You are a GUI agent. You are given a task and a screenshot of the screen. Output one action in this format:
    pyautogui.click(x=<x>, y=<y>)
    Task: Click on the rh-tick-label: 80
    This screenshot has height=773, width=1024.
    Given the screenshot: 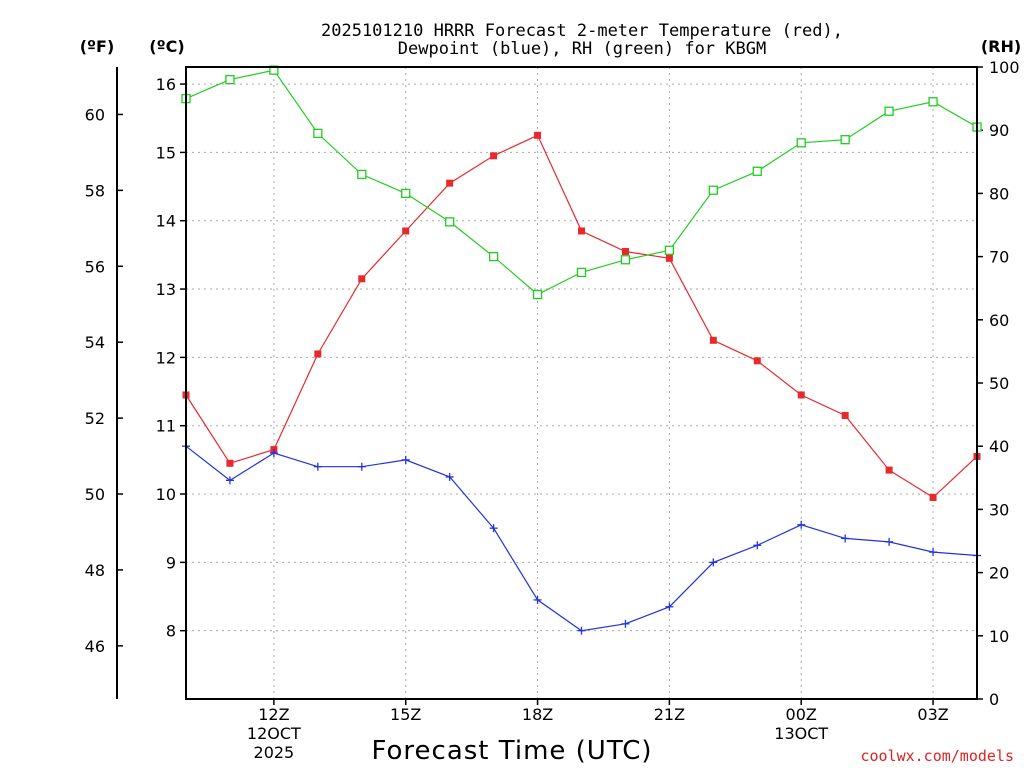 What is the action you would take?
    pyautogui.click(x=999, y=193)
    